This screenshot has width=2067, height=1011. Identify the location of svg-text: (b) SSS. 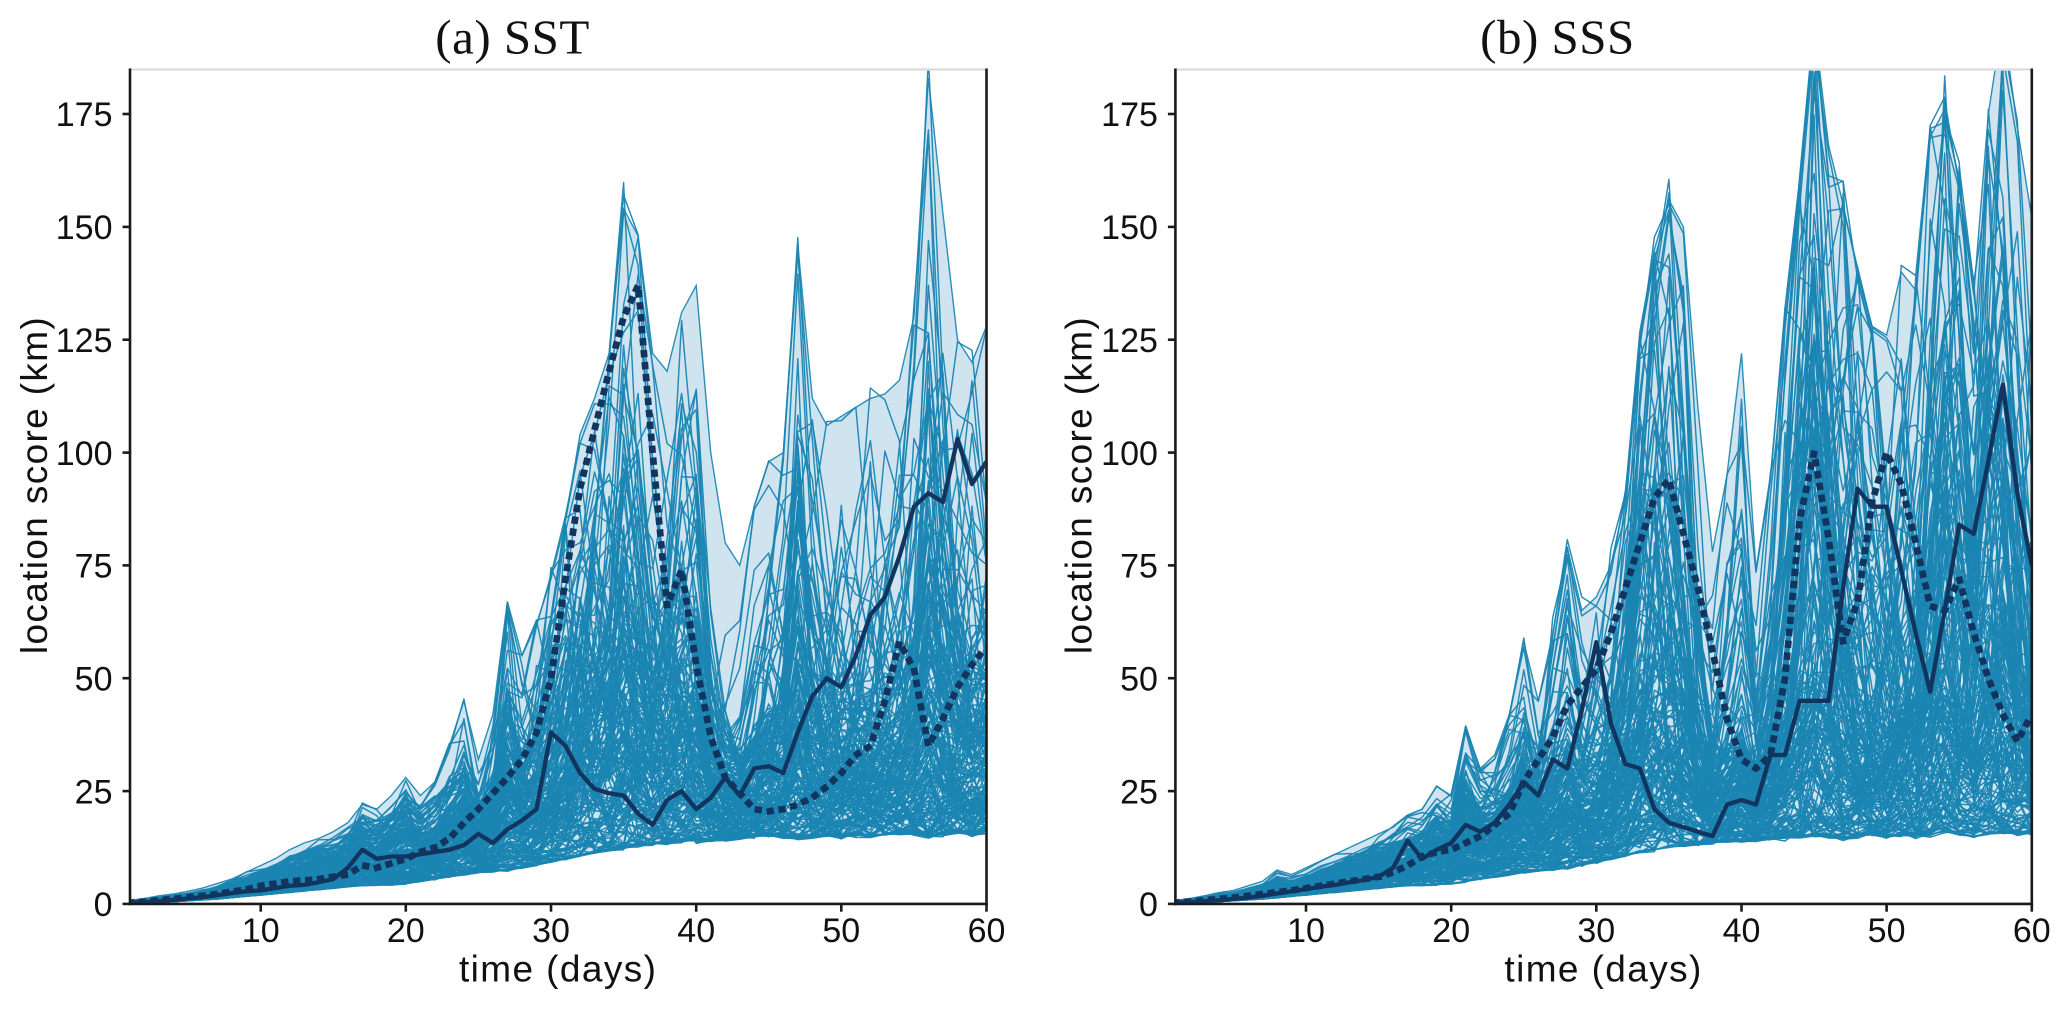
(1557, 37).